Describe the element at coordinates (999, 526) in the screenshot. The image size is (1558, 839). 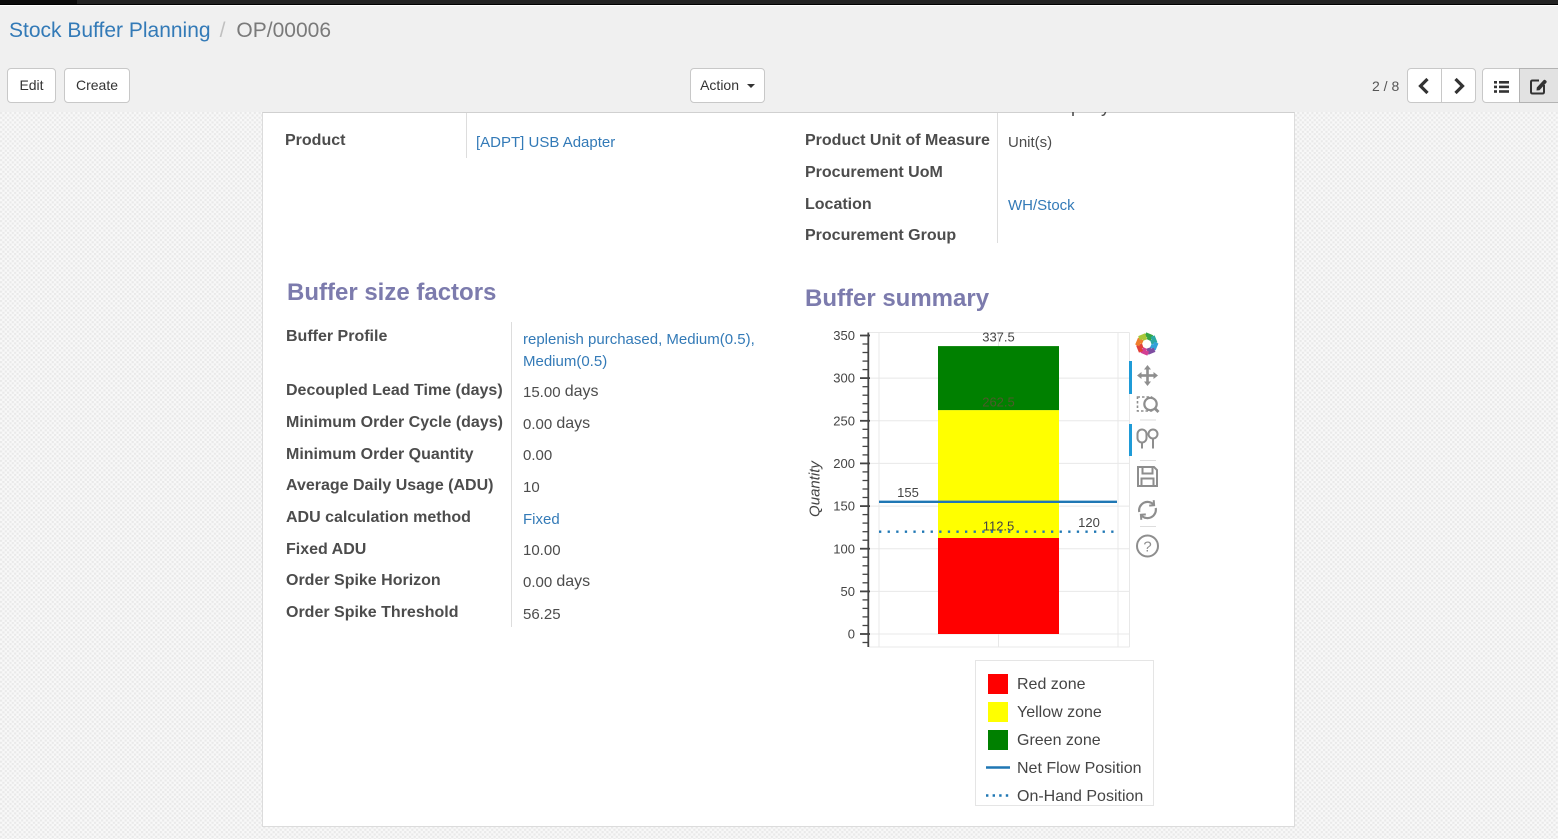
I see `svg-text: 112.5` at that location.